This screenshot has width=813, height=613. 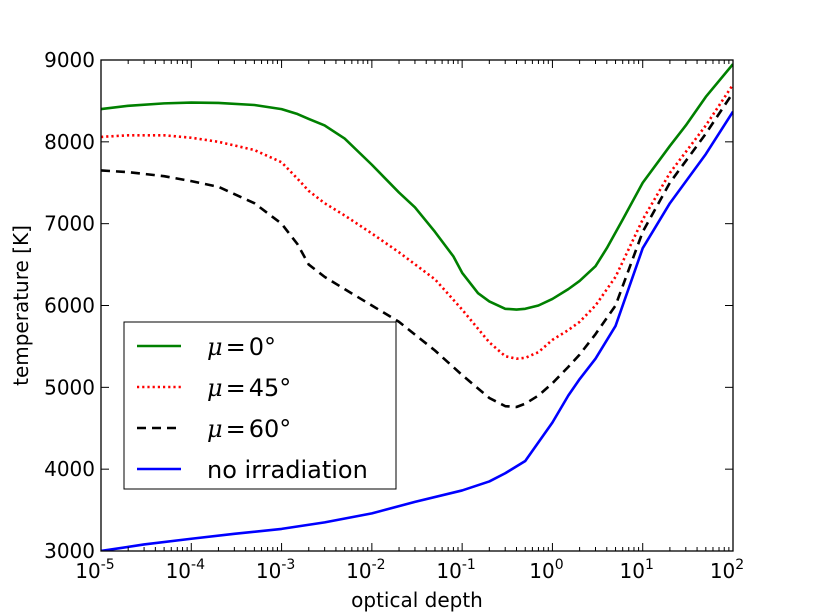 I want to click on x-tick-label: 10⁻², so click(x=365, y=570).